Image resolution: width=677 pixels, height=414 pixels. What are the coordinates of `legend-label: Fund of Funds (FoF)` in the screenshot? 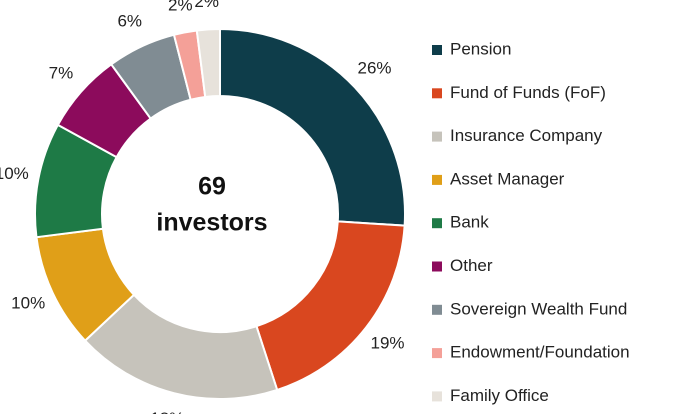 It's located at (528, 92).